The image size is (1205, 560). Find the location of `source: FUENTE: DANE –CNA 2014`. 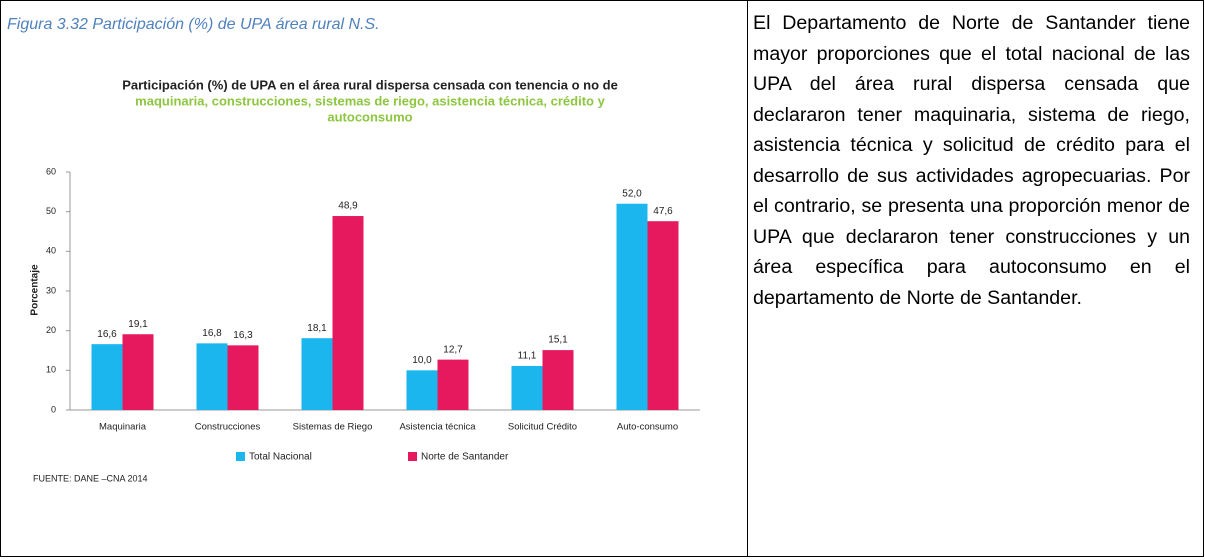

source: FUENTE: DANE –CNA 2014 is located at coordinates (90, 478).